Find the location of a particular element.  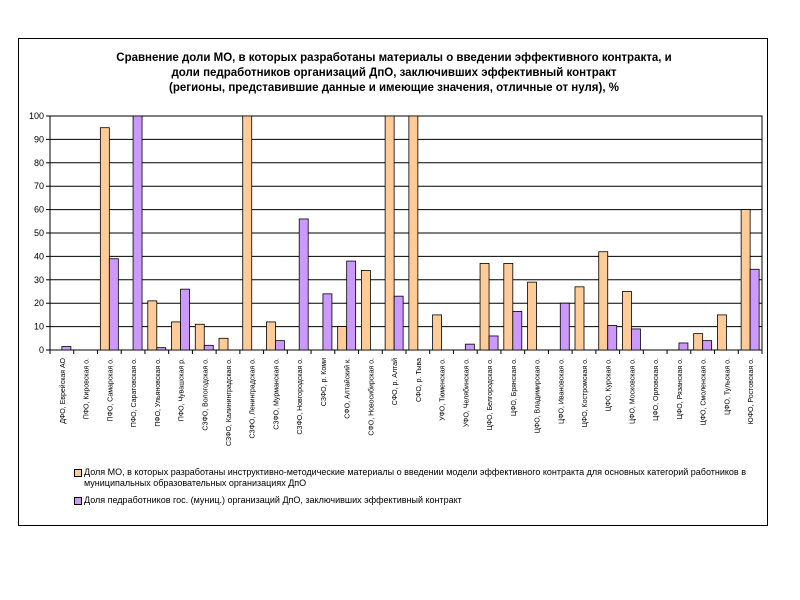

y-tick-label-3: 30 is located at coordinates (39, 280).